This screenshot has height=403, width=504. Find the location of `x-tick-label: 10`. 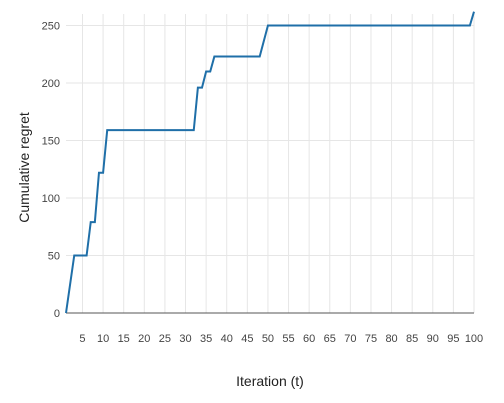

x-tick-label: 10 is located at coordinates (103, 339).